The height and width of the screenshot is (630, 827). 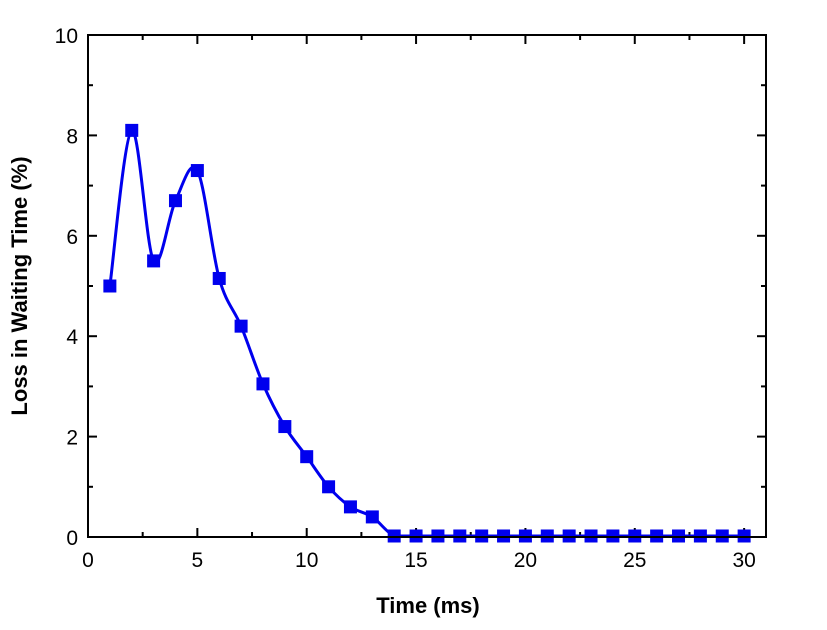 What do you see at coordinates (198, 560) in the screenshot?
I see `x-tick-label: 5` at bounding box center [198, 560].